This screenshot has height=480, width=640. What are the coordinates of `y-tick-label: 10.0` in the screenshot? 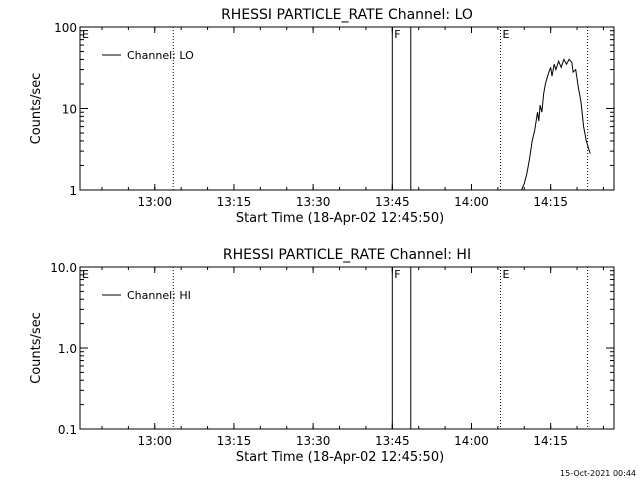 It's located at (63, 268).